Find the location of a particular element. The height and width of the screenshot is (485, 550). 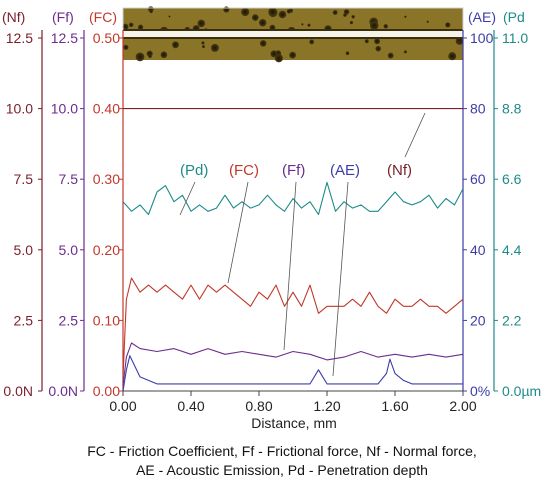

annotation-ff: (Ff) is located at coordinates (293, 170).